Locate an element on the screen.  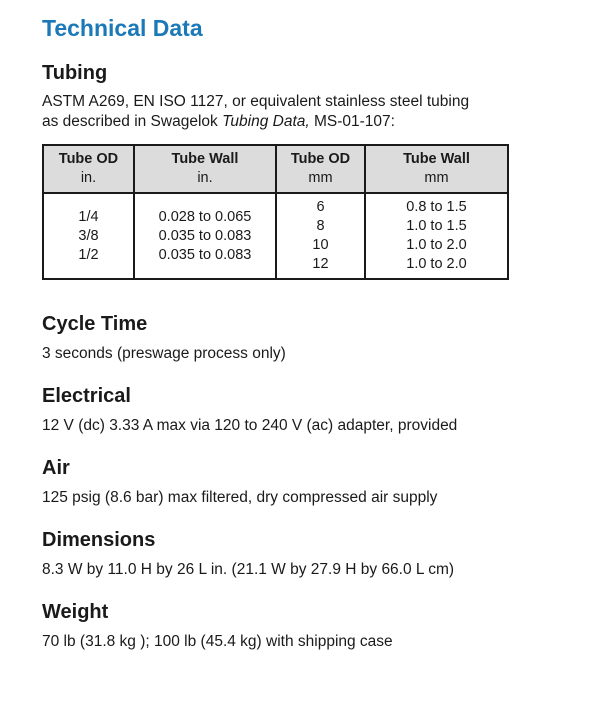
table-cell-value: 1/4 is located at coordinates (88, 216).